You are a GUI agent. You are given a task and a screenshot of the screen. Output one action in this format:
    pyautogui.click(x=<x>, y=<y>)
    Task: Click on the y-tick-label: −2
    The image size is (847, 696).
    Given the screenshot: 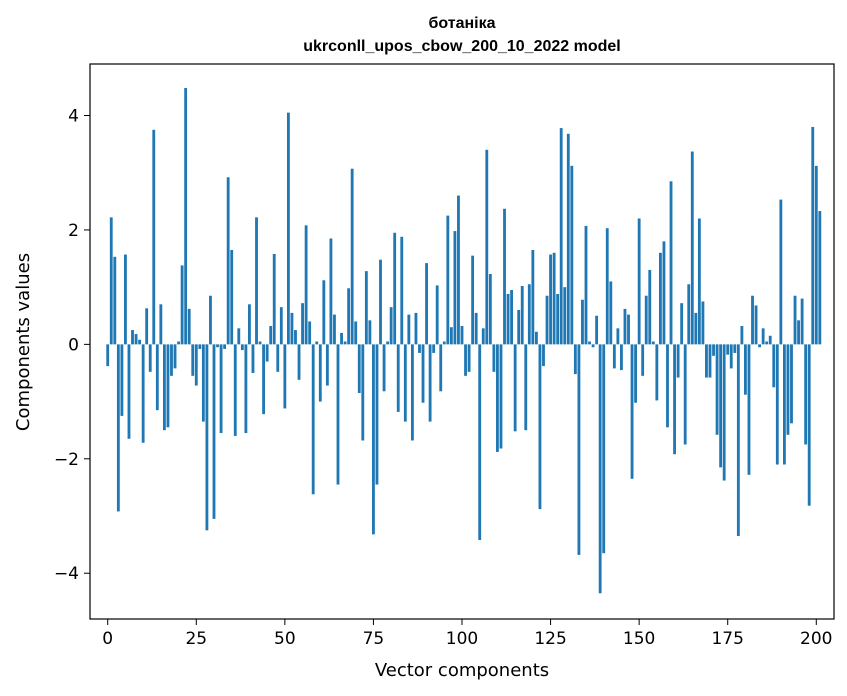 What is the action you would take?
    pyautogui.click(x=66, y=460)
    